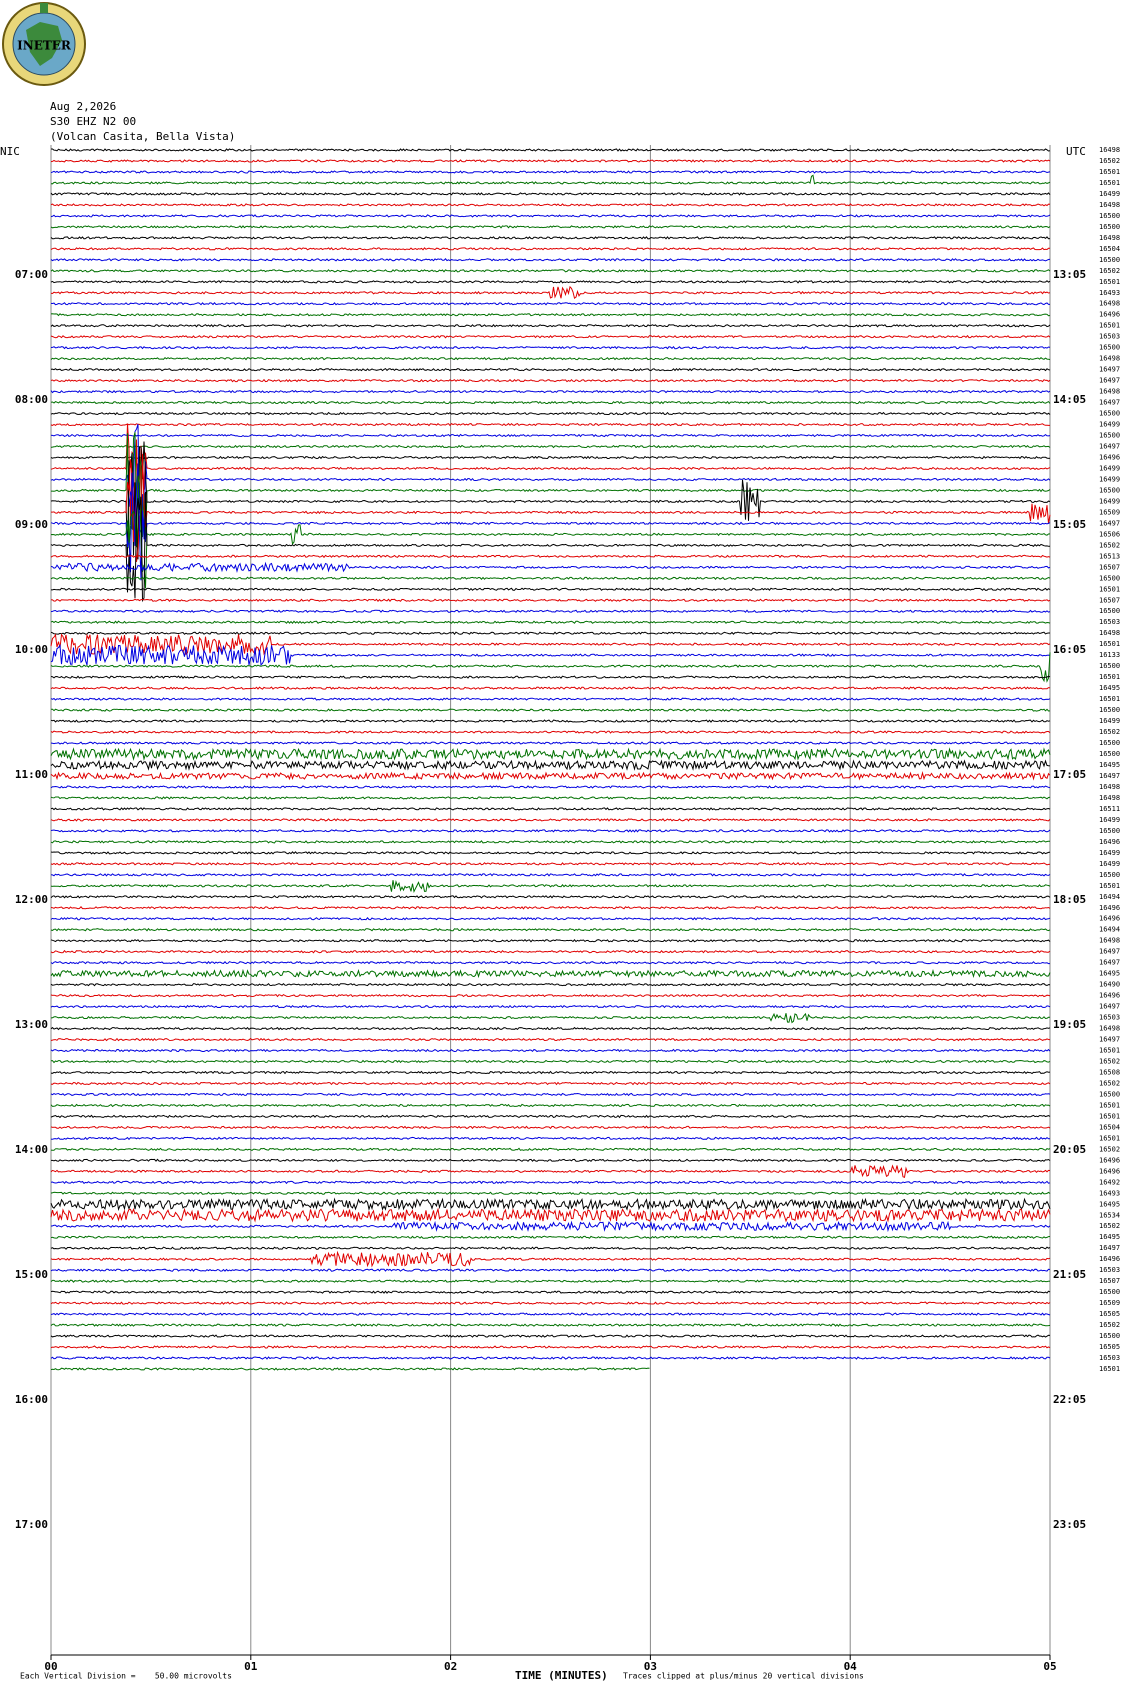 This screenshot has height=1689, width=1130. Describe the element at coordinates (31, 899) in the screenshot. I see `local-hour: 12:00` at that location.